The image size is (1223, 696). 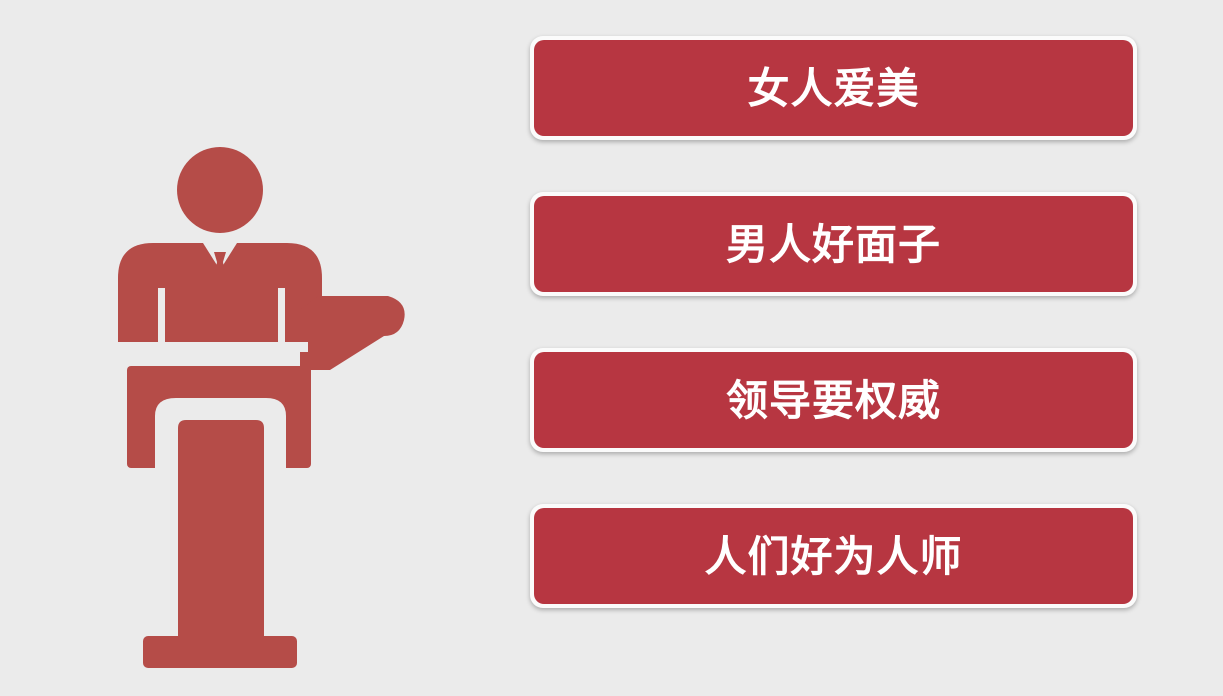 What do you see at coordinates (213, 347) in the screenshot?
I see `torso-podium-gap` at bounding box center [213, 347].